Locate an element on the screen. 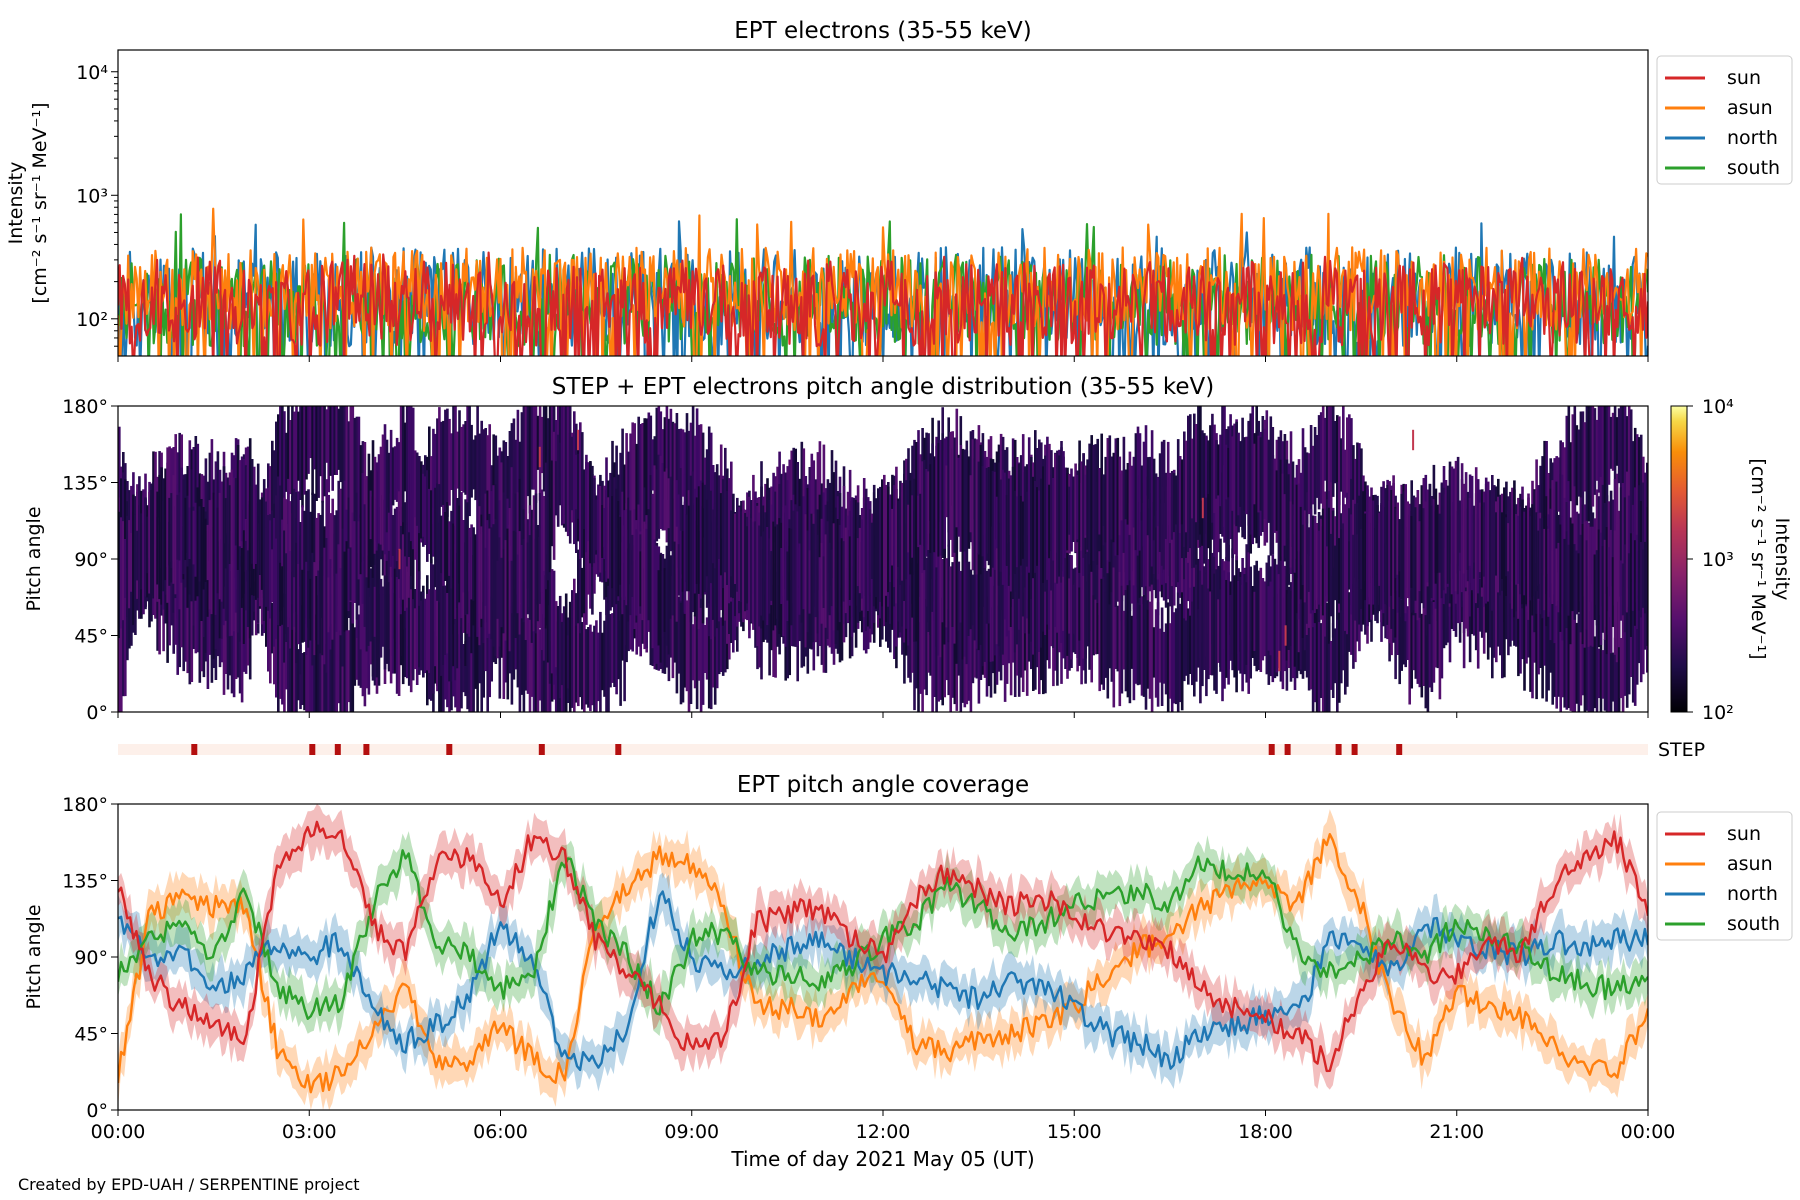 The width and height of the screenshot is (1800, 1200). step-coverage-bars is located at coordinates (797, 749).